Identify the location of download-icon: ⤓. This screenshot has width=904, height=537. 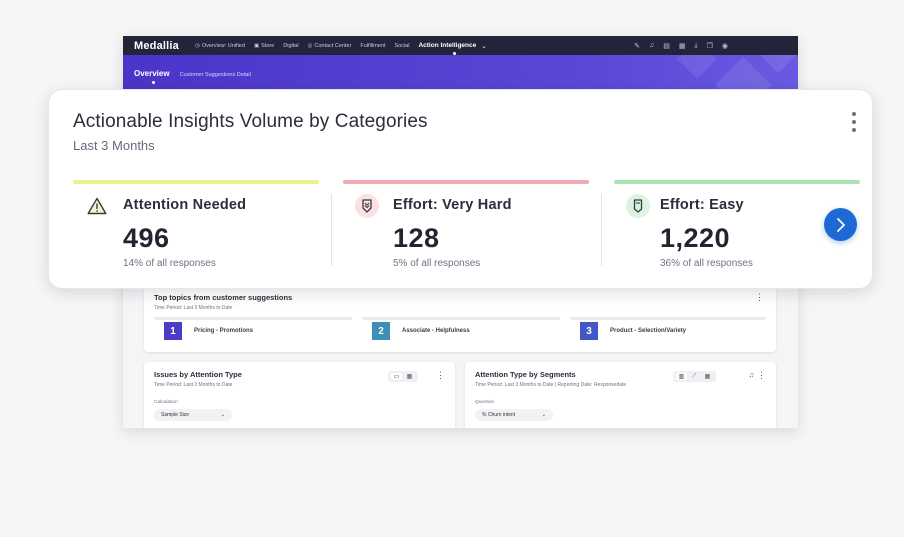
(696, 45).